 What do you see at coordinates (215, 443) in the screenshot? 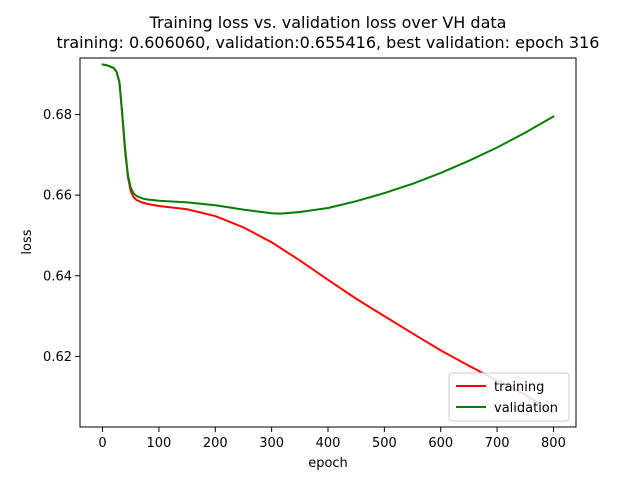
I see `x-tick-label: 200` at bounding box center [215, 443].